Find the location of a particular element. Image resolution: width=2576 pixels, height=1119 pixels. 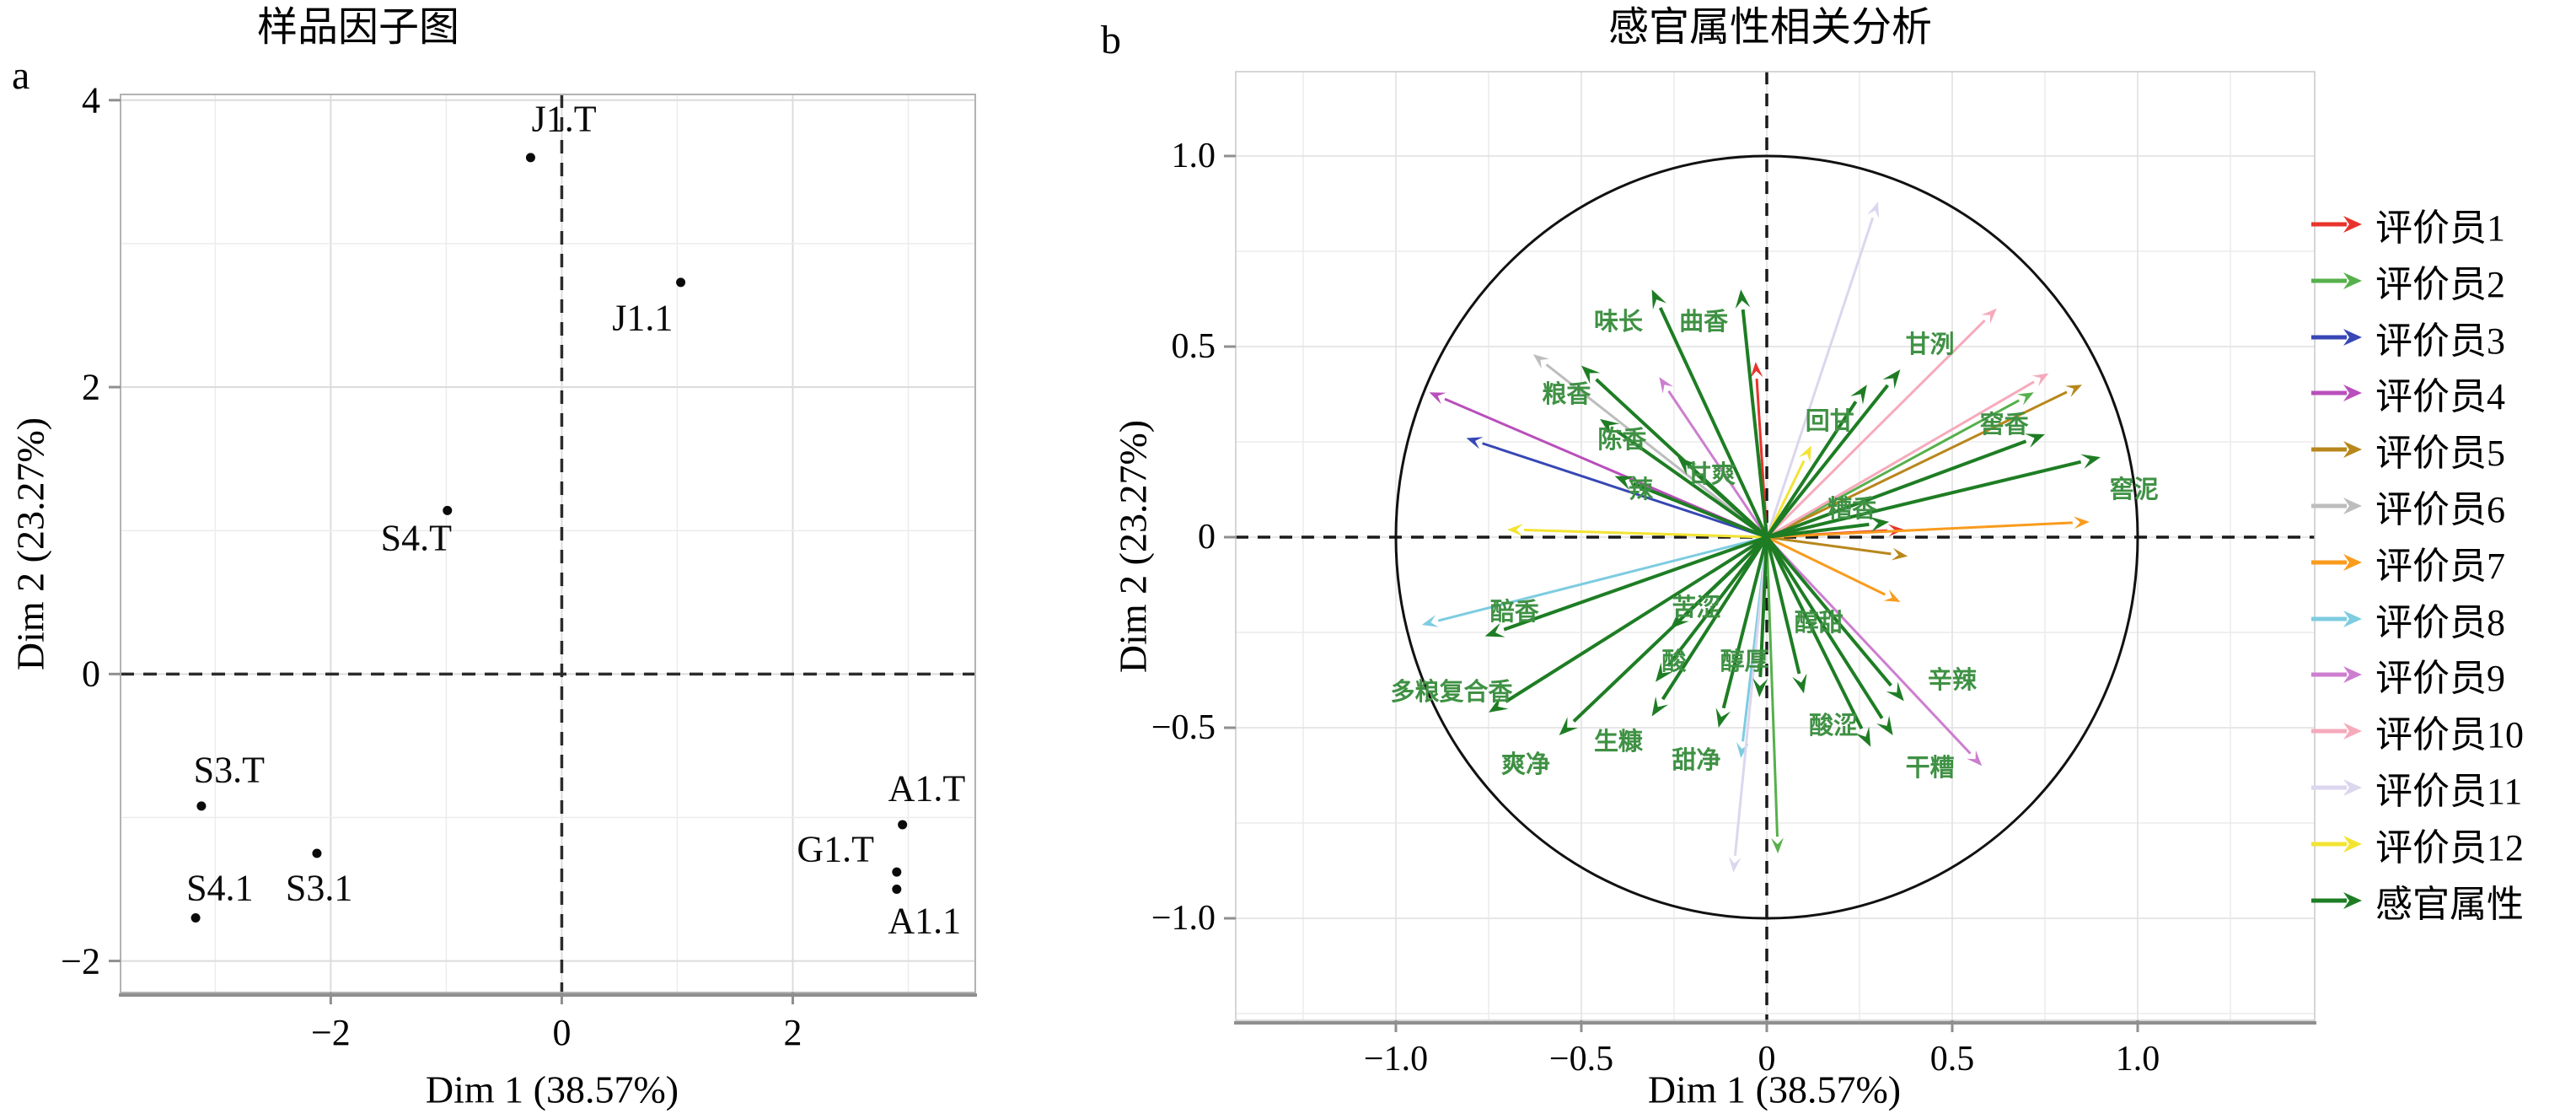

attribute-arrow-酸-head is located at coordinates (1664, 672).